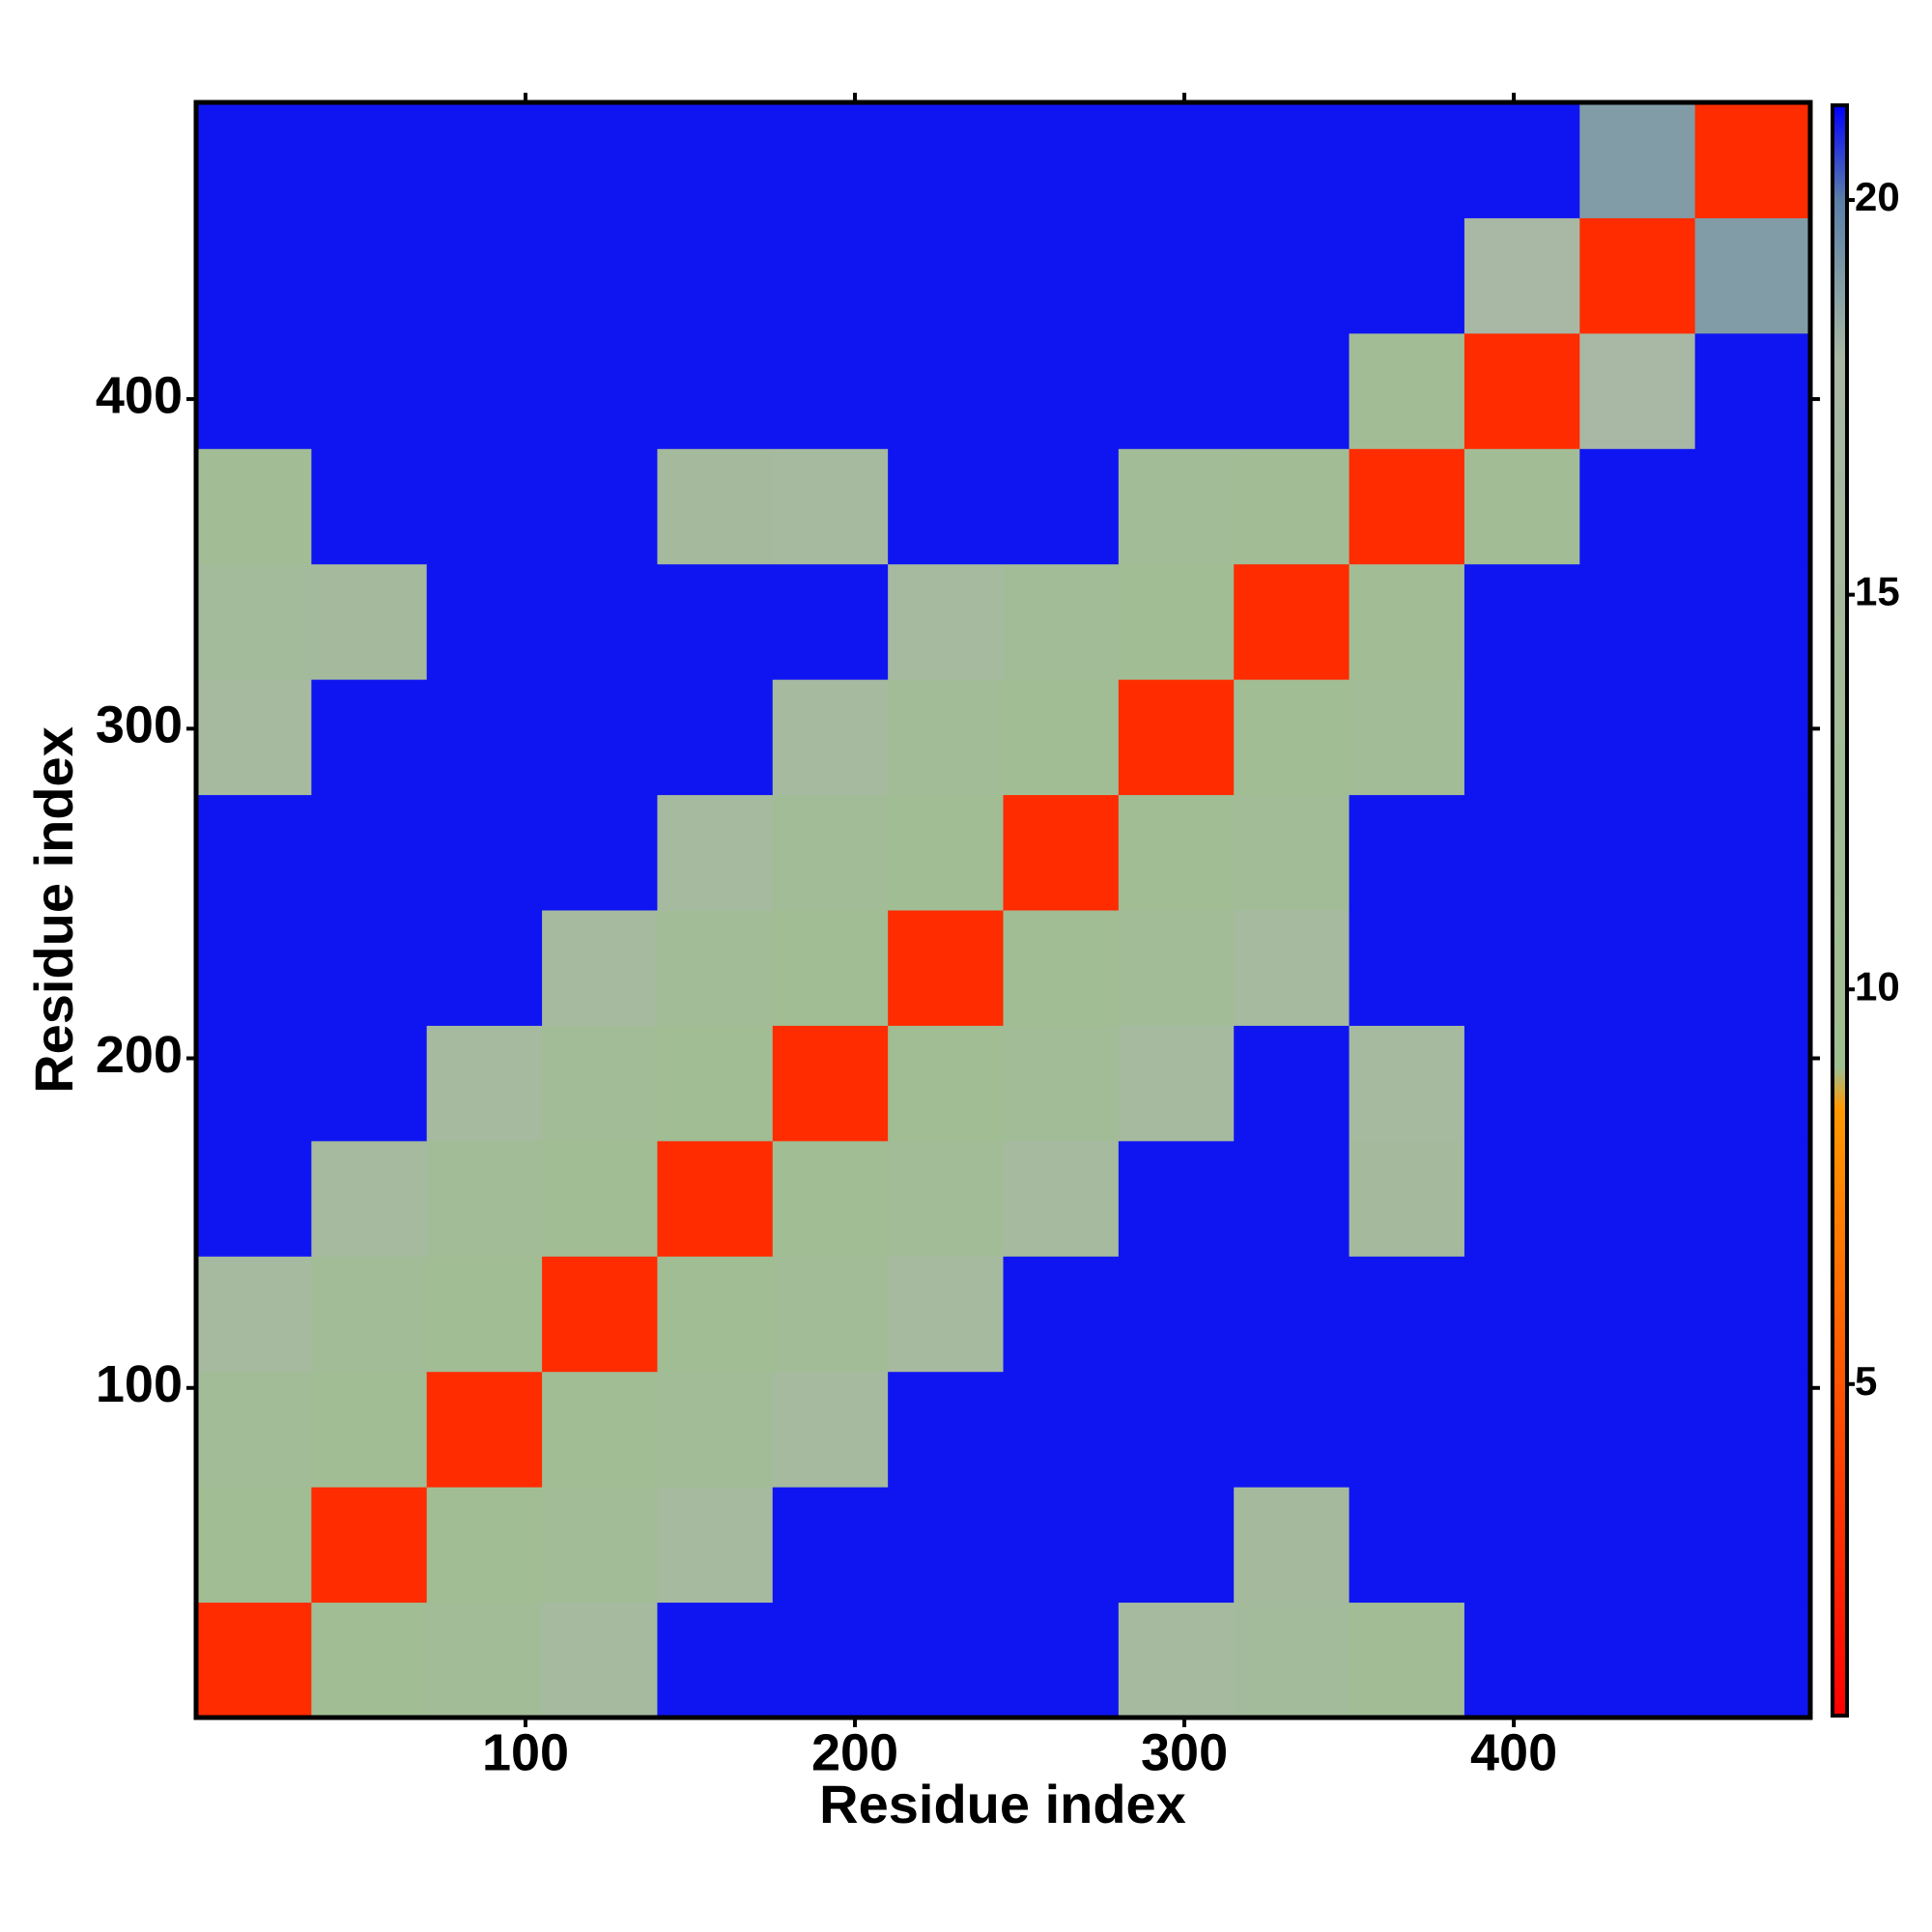 This screenshot has width=1932, height=1932. Describe the element at coordinates (1877, 591) in the screenshot. I see `colorbar-tick-label: 15` at that location.